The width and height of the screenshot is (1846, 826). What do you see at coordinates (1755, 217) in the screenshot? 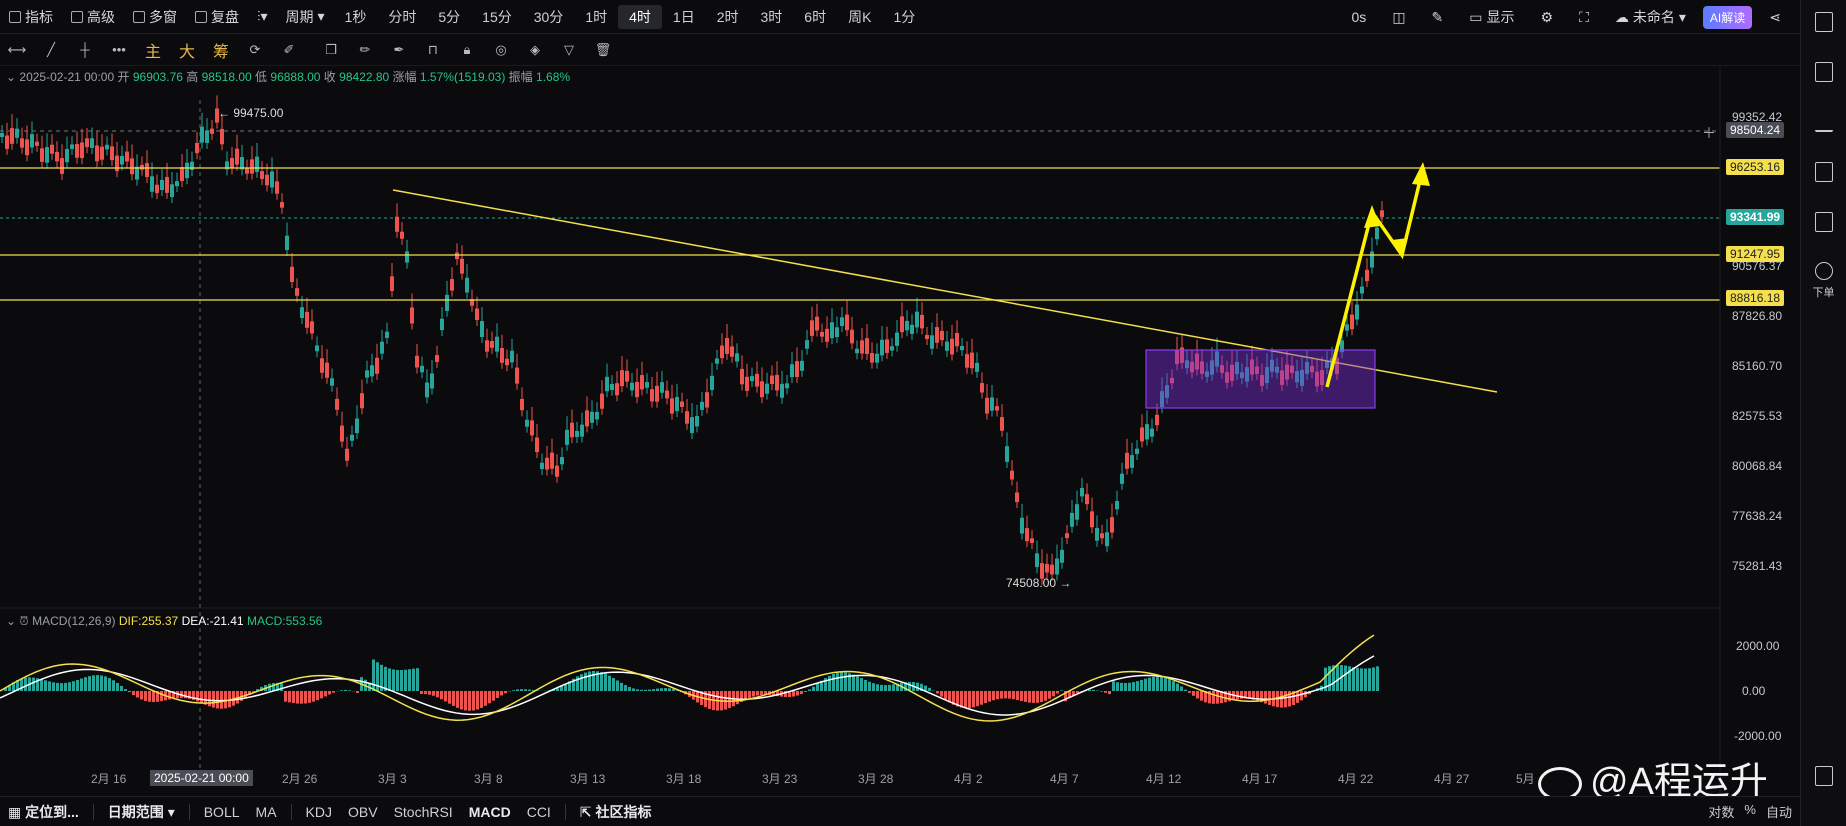
I see `current-price-tag: 93341.99` at bounding box center [1755, 217].